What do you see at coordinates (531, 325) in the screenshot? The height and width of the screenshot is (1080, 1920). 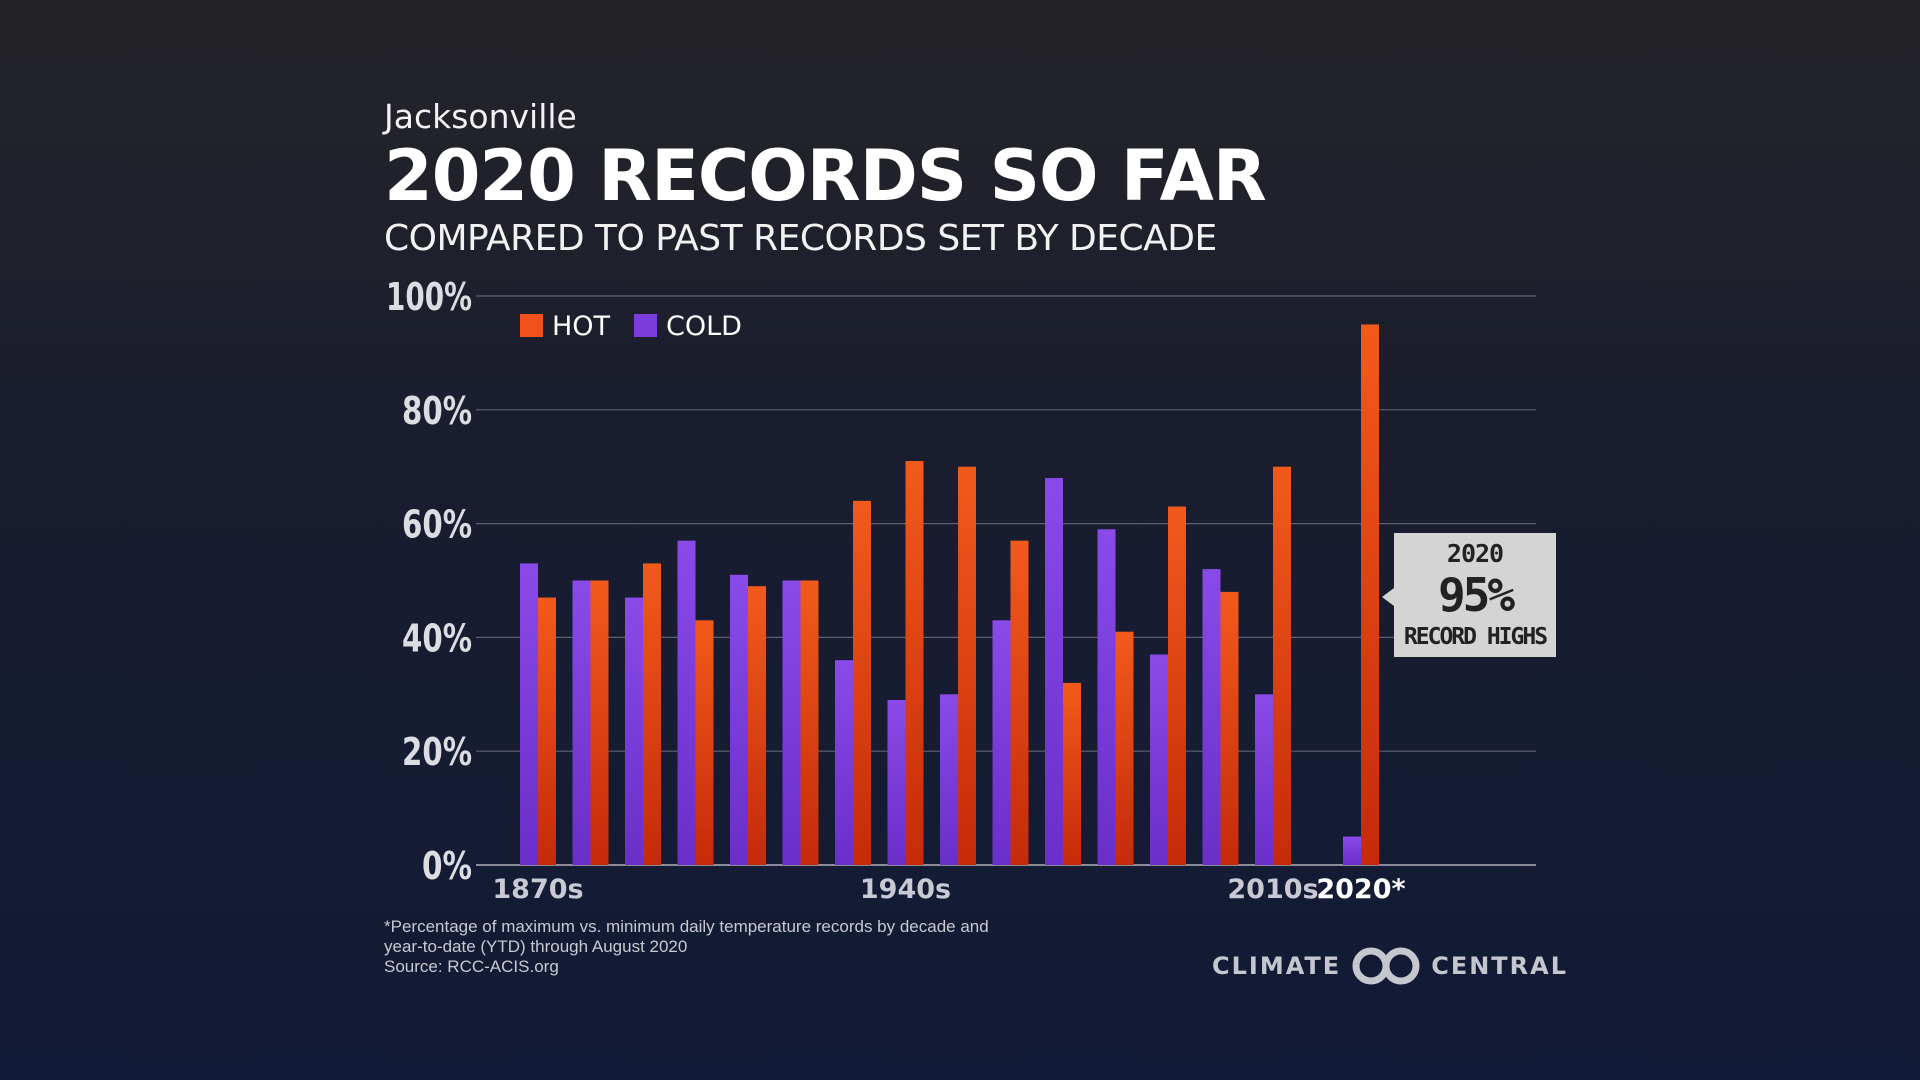 I see `legend-hot-swatch` at bounding box center [531, 325].